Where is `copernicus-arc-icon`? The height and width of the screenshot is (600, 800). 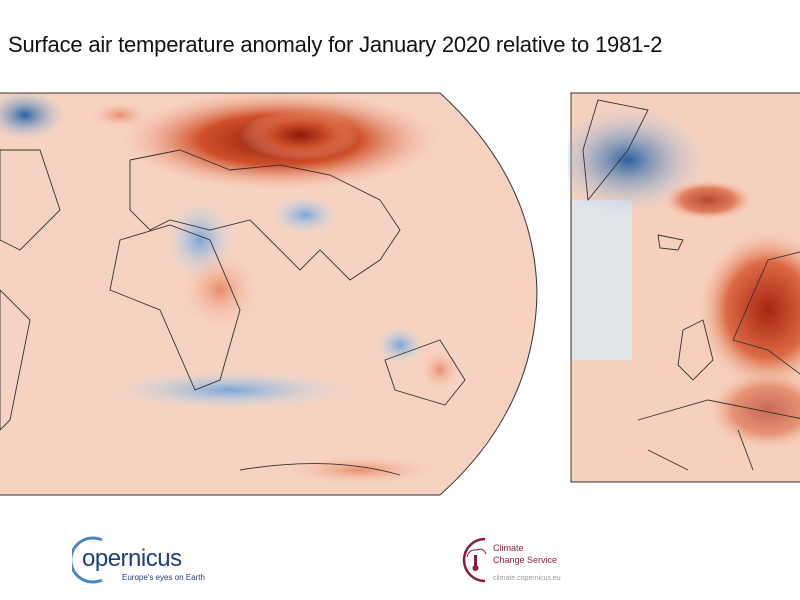
copernicus-arc-icon is located at coordinates (87, 560).